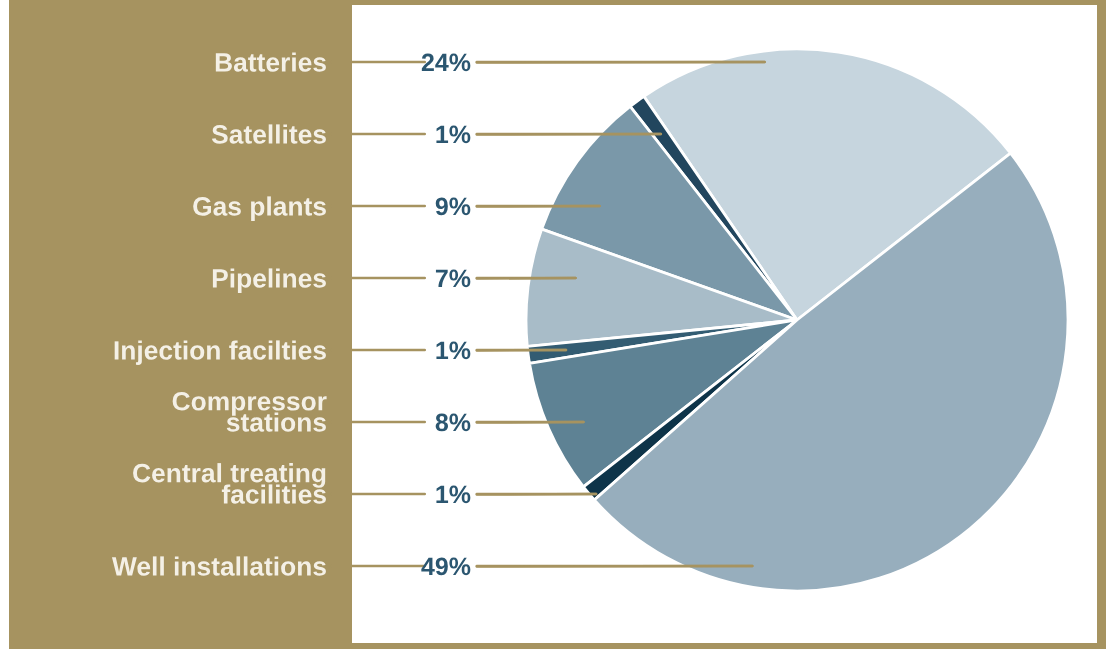 The height and width of the screenshot is (649, 1106). Describe the element at coordinates (259, 208) in the screenshot. I see `slice-label: Gas plants` at that location.